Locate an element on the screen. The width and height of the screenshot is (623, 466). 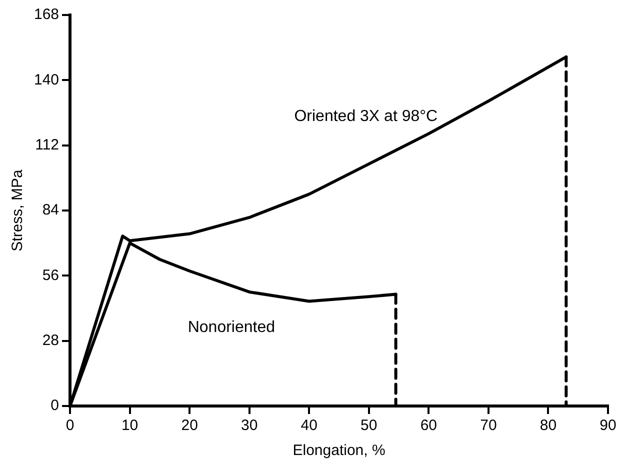
x-tick-label: 30 is located at coordinates (249, 425).